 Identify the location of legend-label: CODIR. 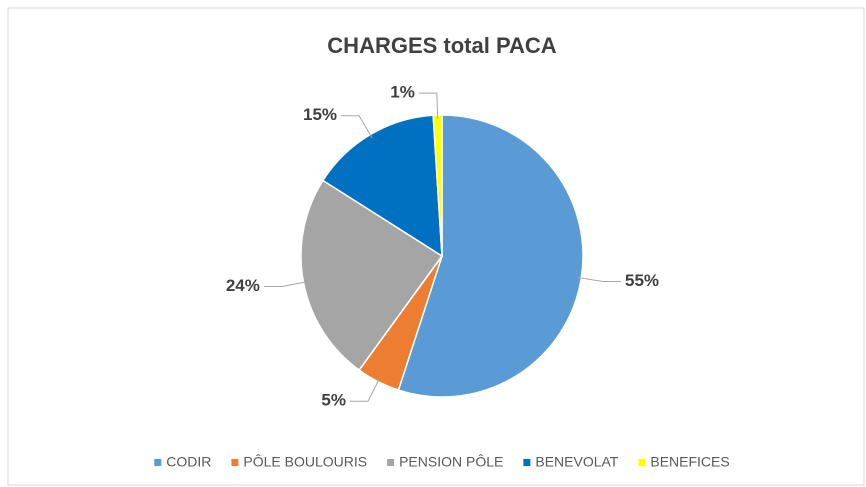
(188, 462).